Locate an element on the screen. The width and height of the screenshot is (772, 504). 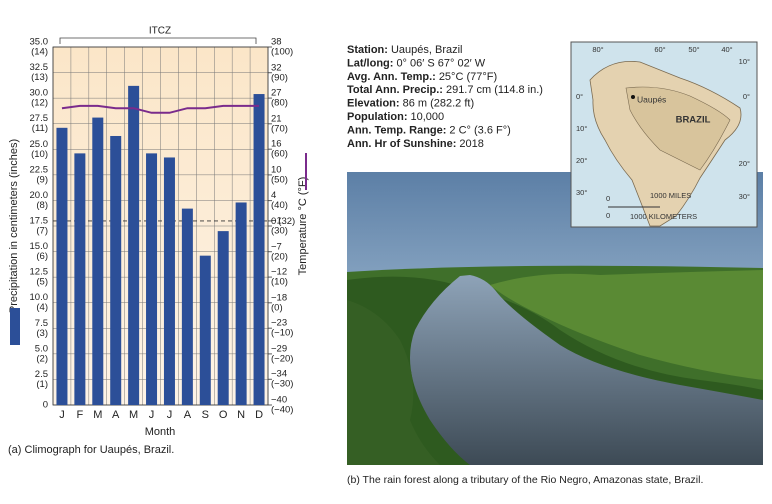
y2-tick-label: −1 is located at coordinates (276, 221).